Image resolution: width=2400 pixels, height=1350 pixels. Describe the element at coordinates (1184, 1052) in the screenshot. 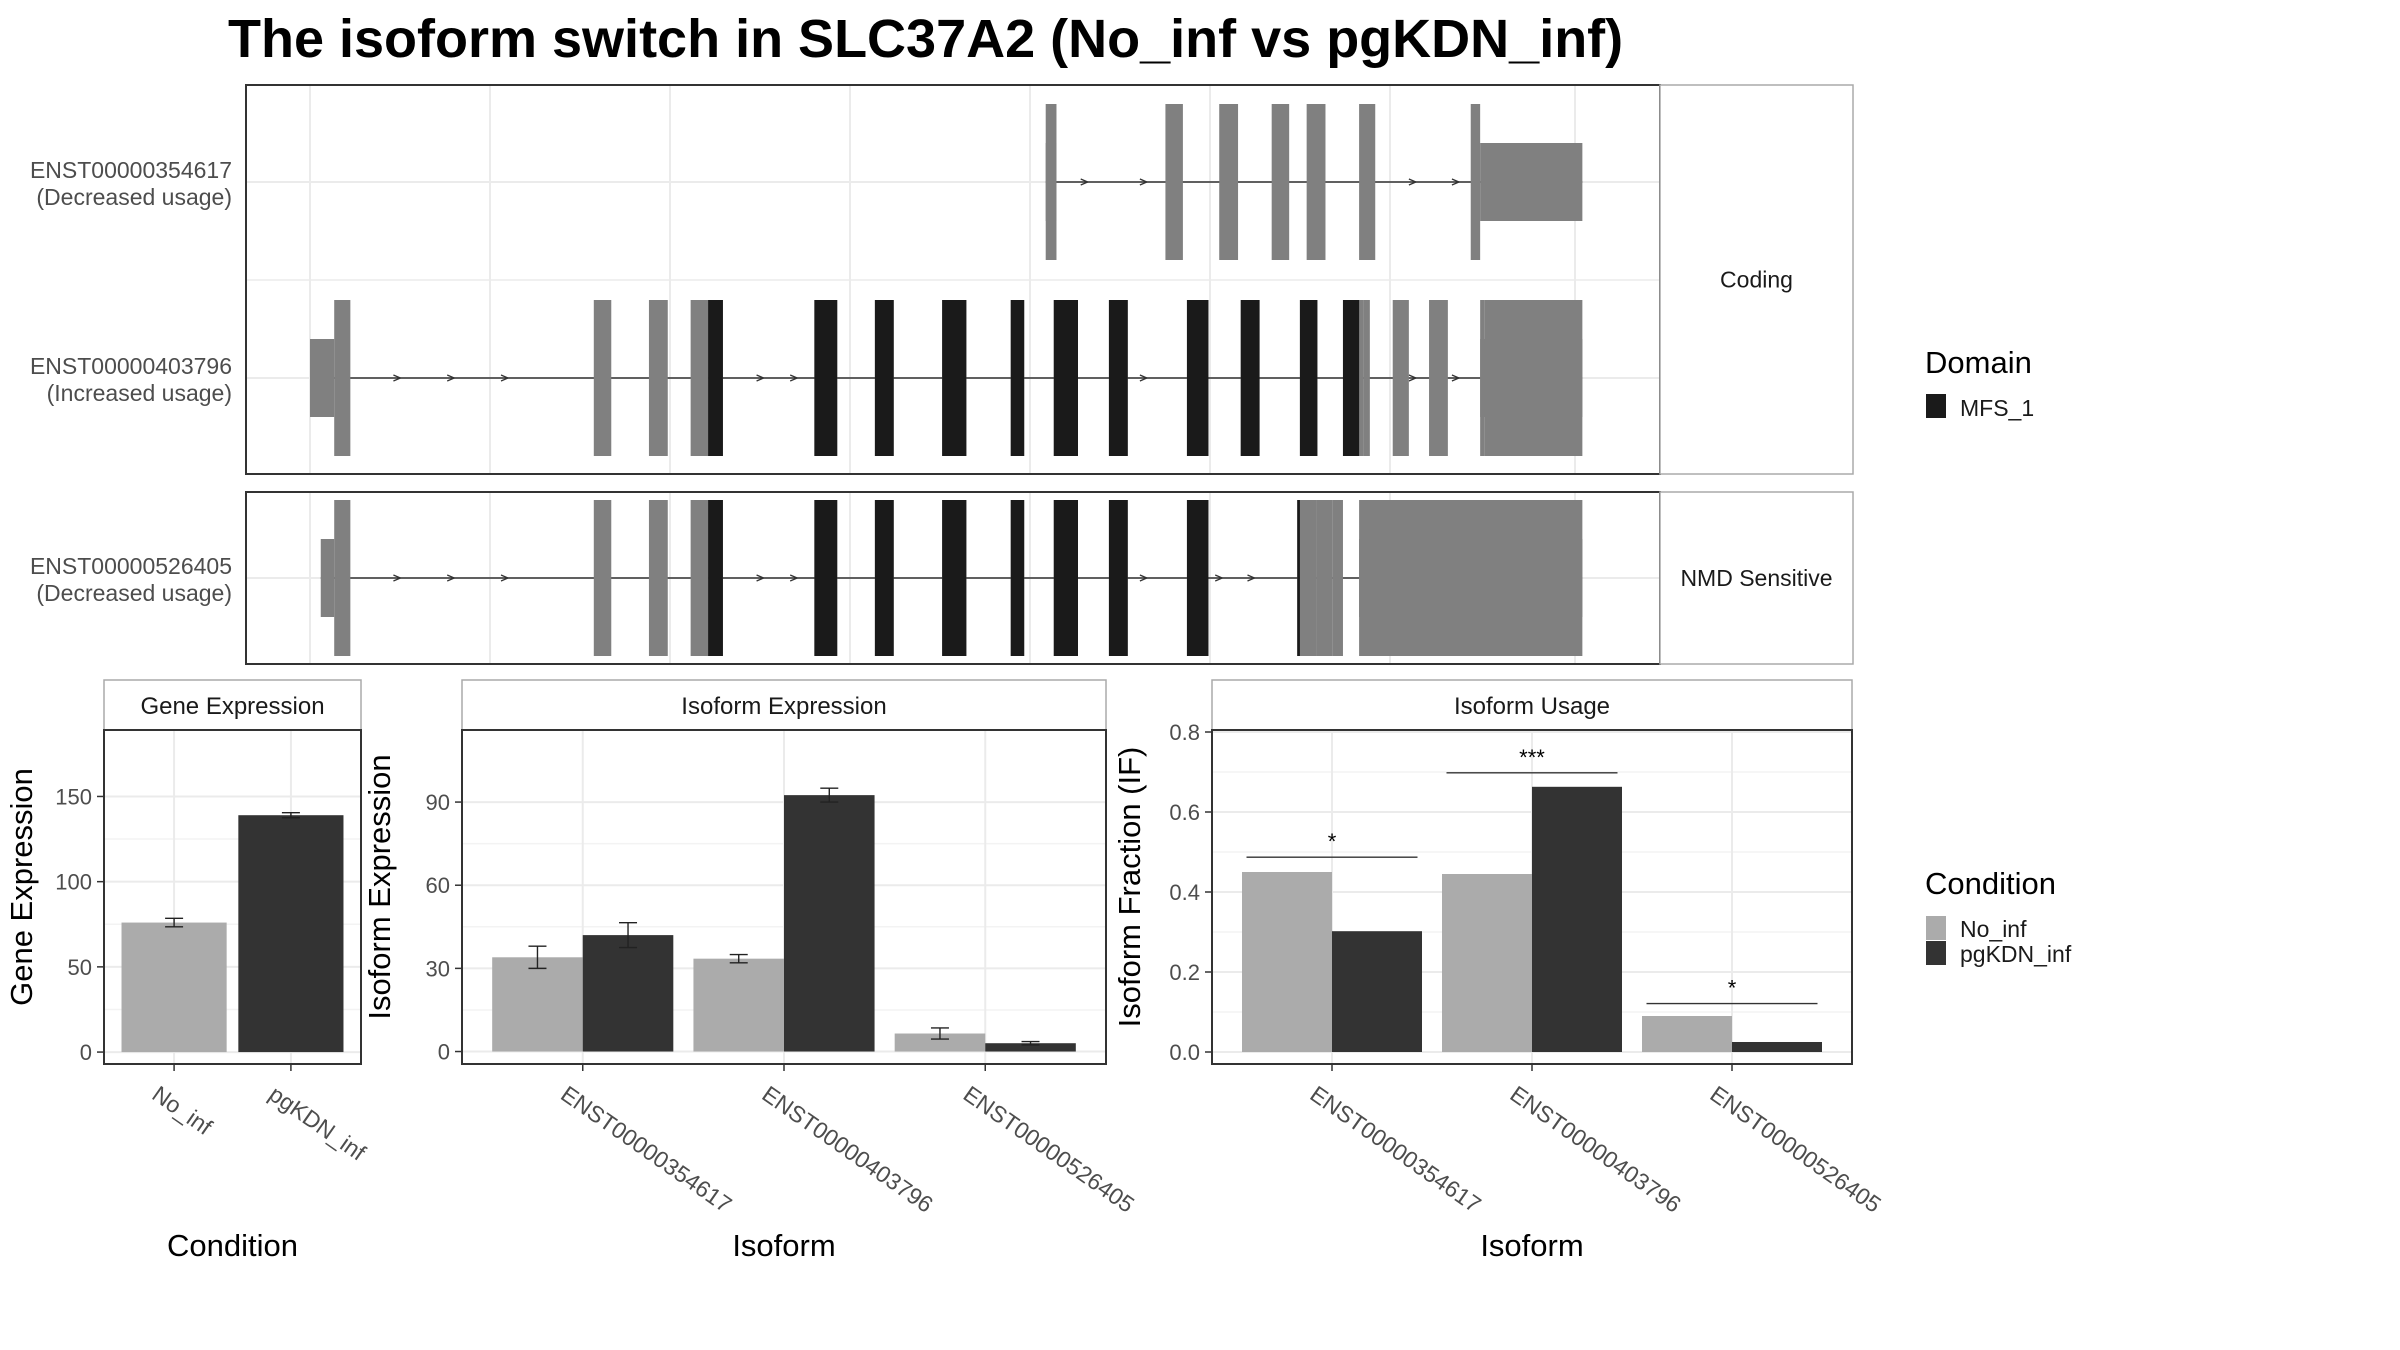

I see `y-tick-label: 0.0` at that location.